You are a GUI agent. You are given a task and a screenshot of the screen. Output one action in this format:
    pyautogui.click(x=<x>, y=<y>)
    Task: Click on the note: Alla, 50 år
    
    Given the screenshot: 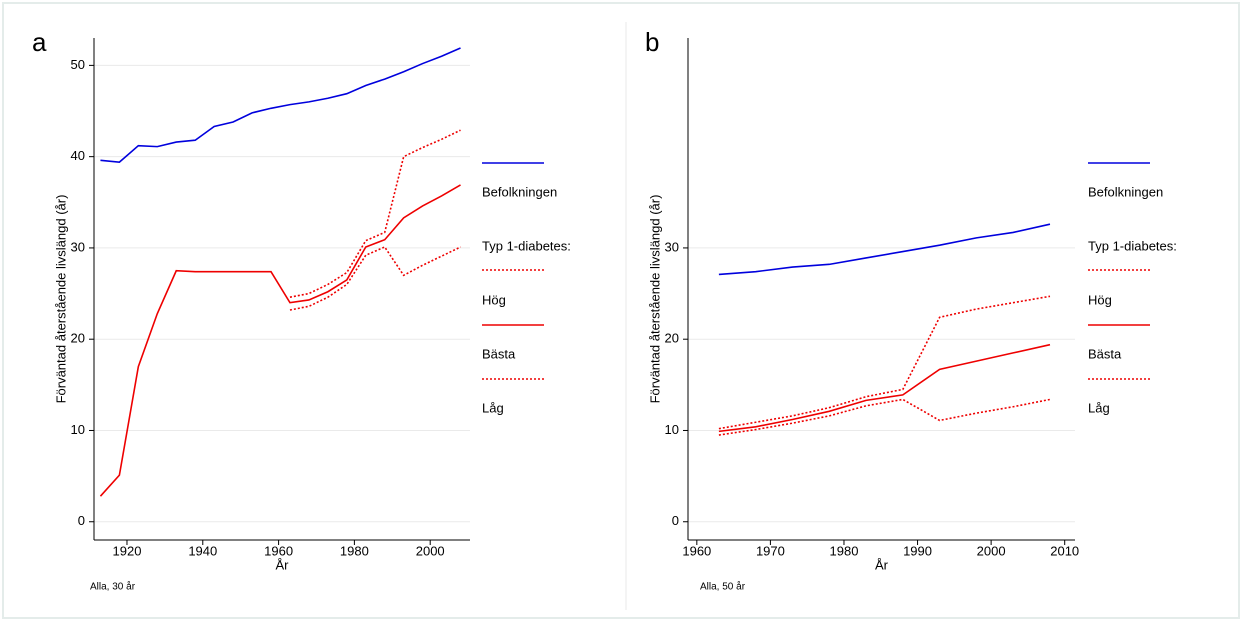 What is the action you would take?
    pyautogui.click(x=723, y=587)
    